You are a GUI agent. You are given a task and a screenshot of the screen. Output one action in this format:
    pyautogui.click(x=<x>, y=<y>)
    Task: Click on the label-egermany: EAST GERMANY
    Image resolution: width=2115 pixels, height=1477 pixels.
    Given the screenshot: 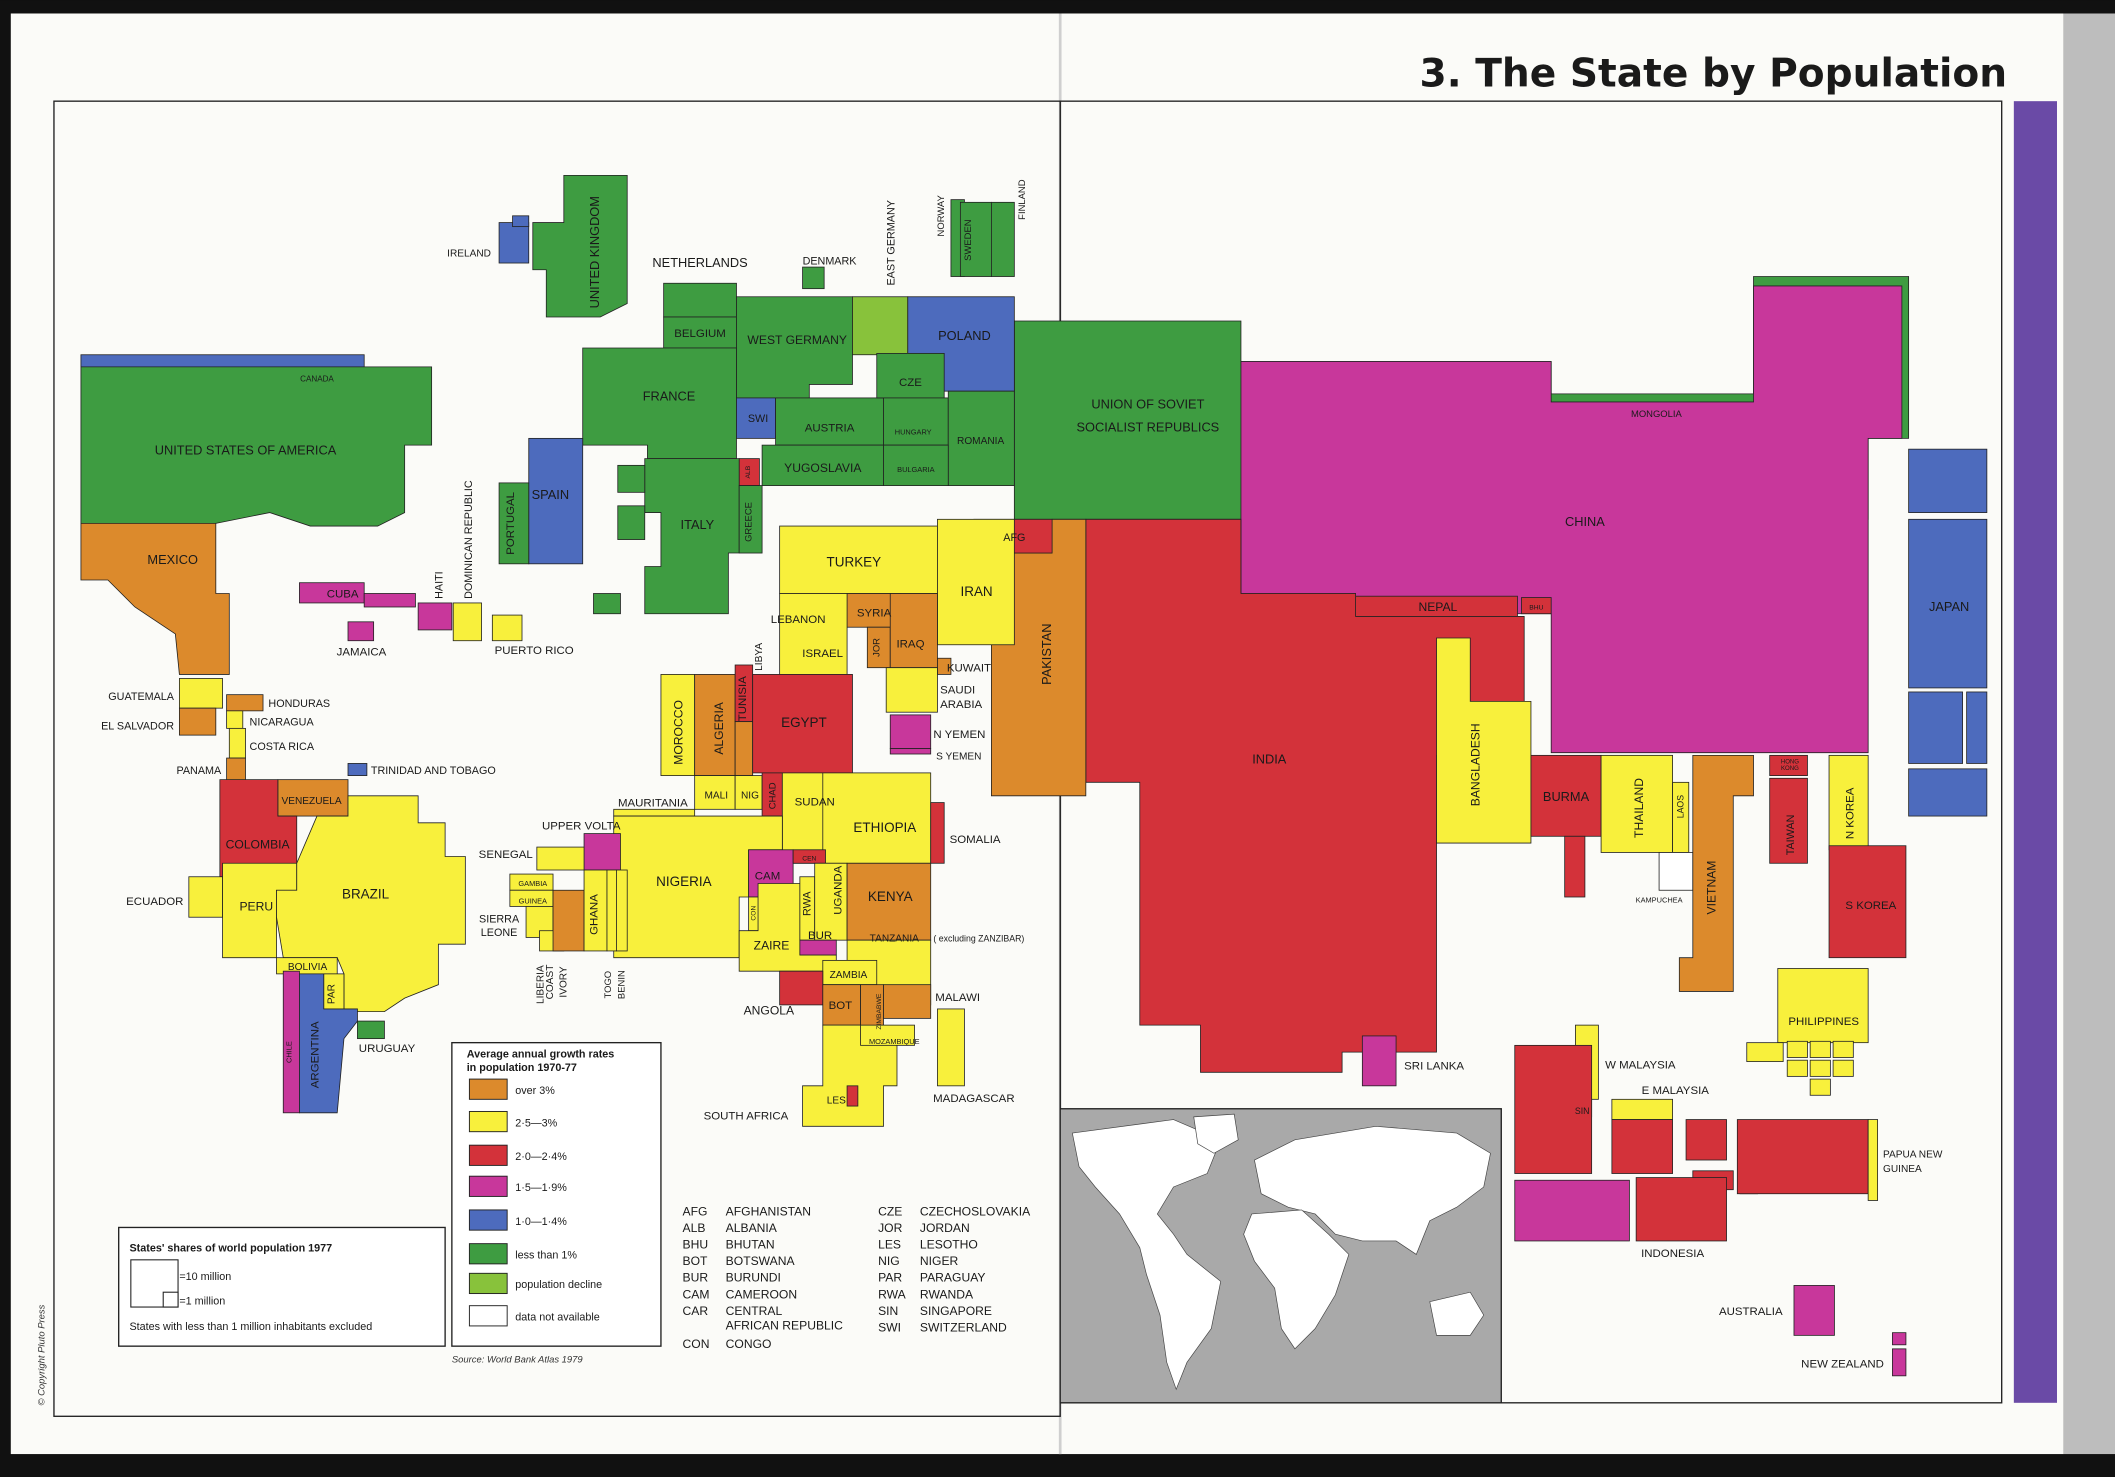 What is the action you would take?
    pyautogui.click(x=891, y=242)
    